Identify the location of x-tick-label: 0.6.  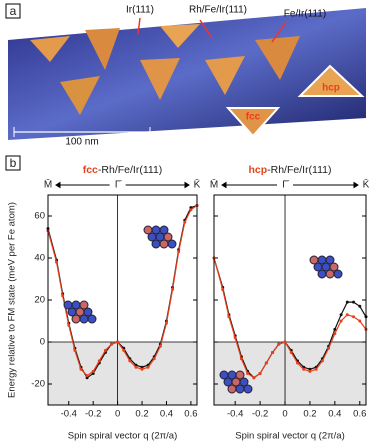
(190, 414).